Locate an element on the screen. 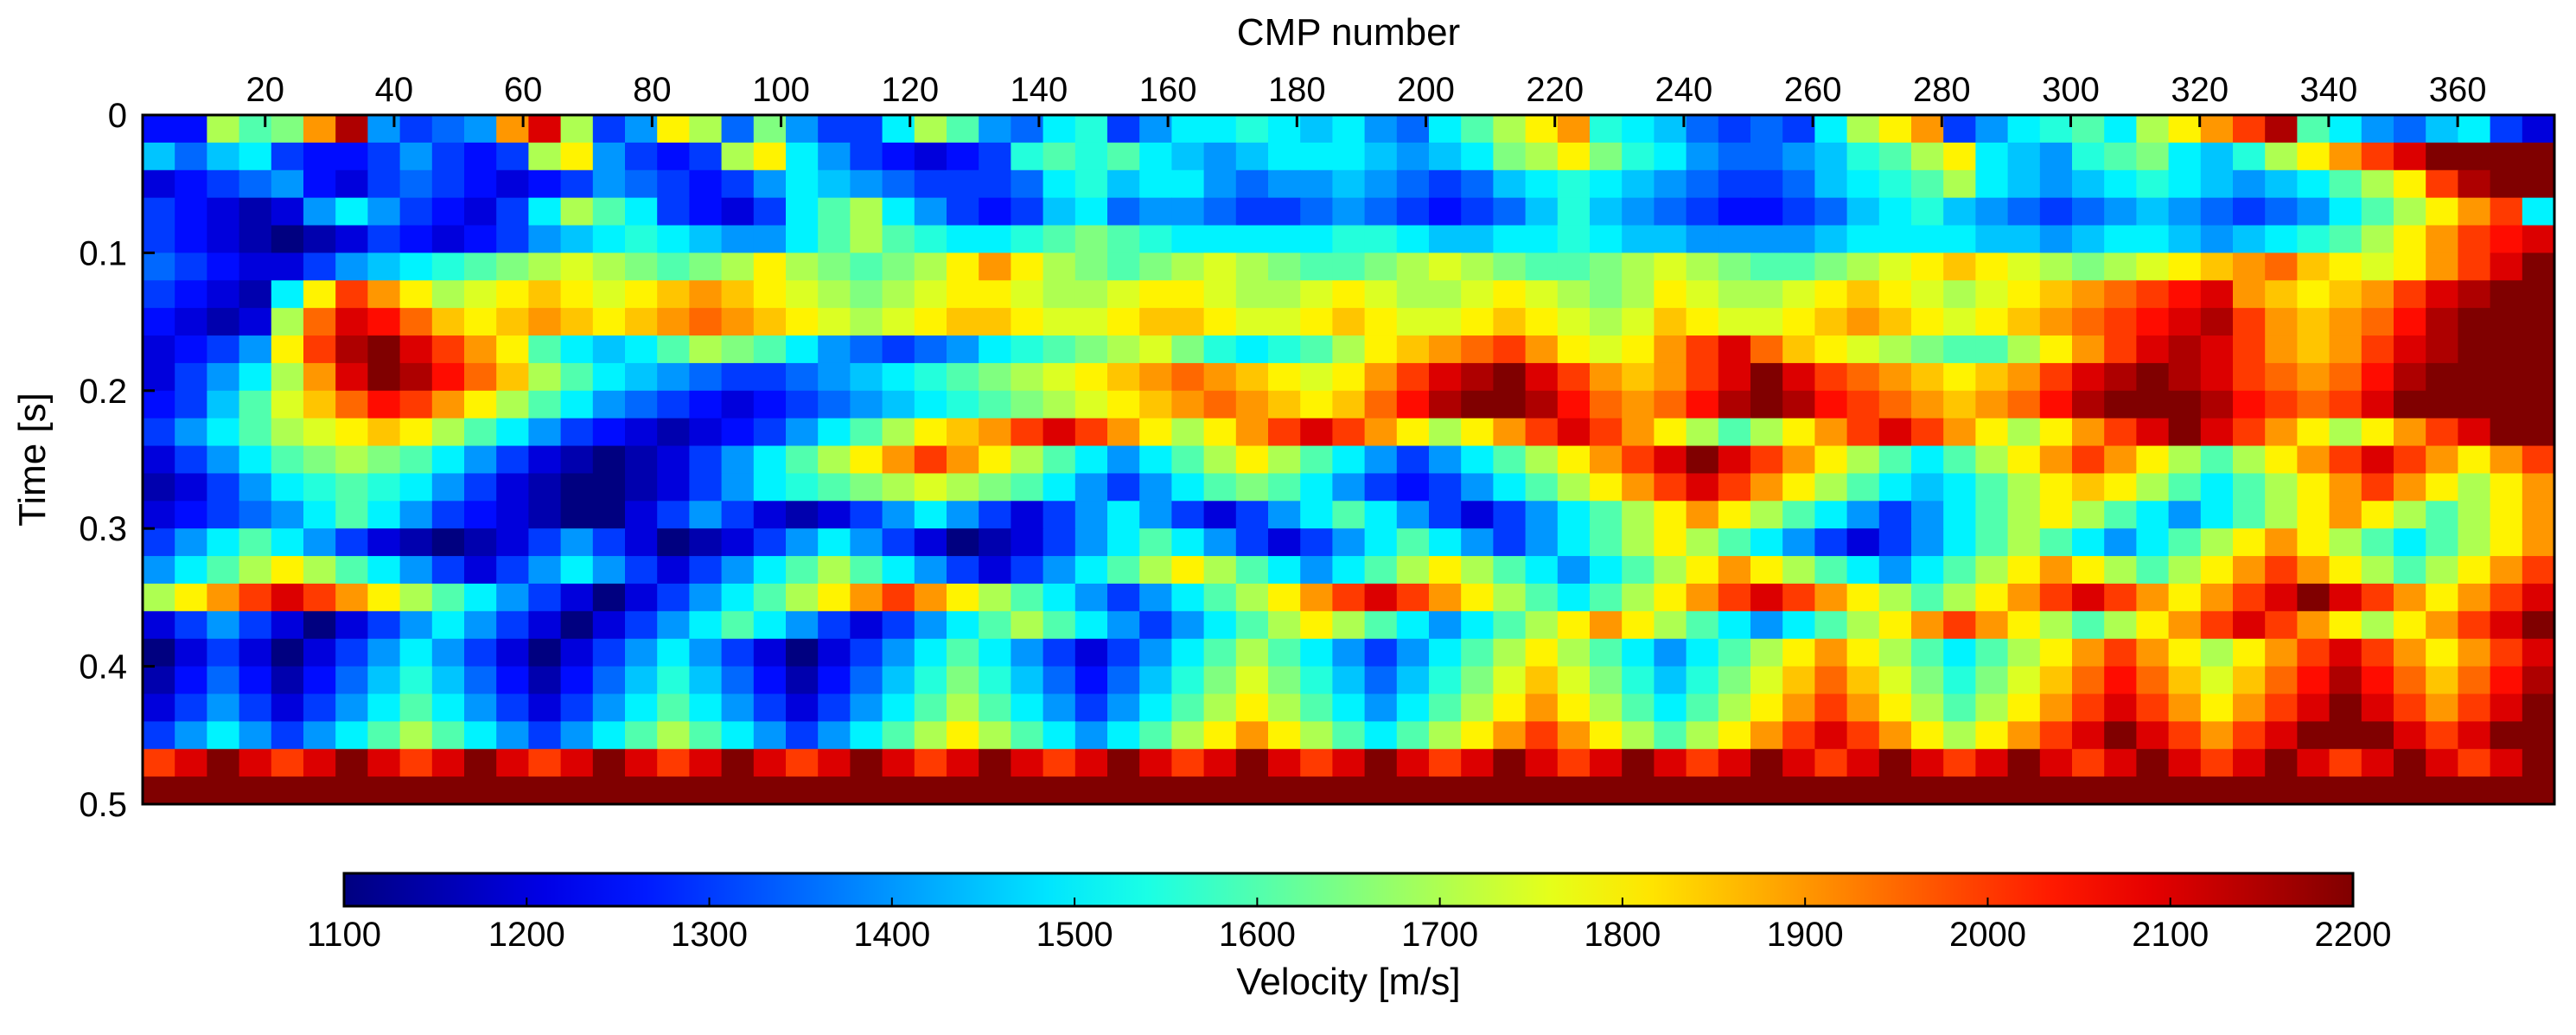 The width and height of the screenshot is (2576, 1035). colorbar-tick-label: 1300 is located at coordinates (709, 935).